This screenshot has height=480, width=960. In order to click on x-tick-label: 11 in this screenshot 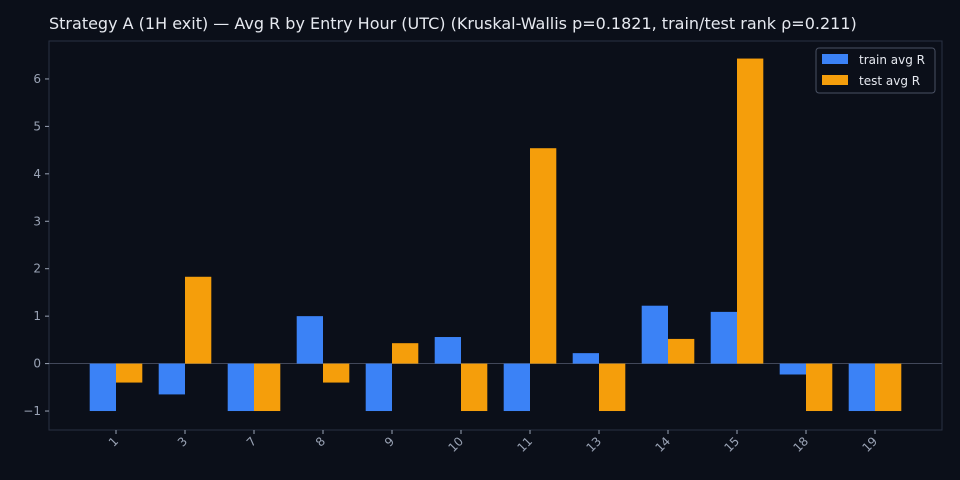, I will do `click(524, 444)`.